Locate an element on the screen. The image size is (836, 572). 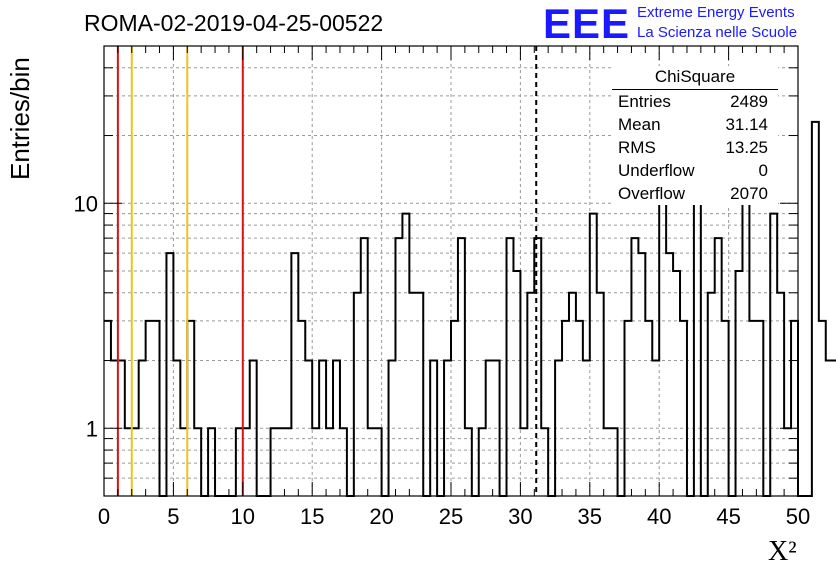
logo-line-2: La Scienza nelle Scuole is located at coordinates (717, 32).